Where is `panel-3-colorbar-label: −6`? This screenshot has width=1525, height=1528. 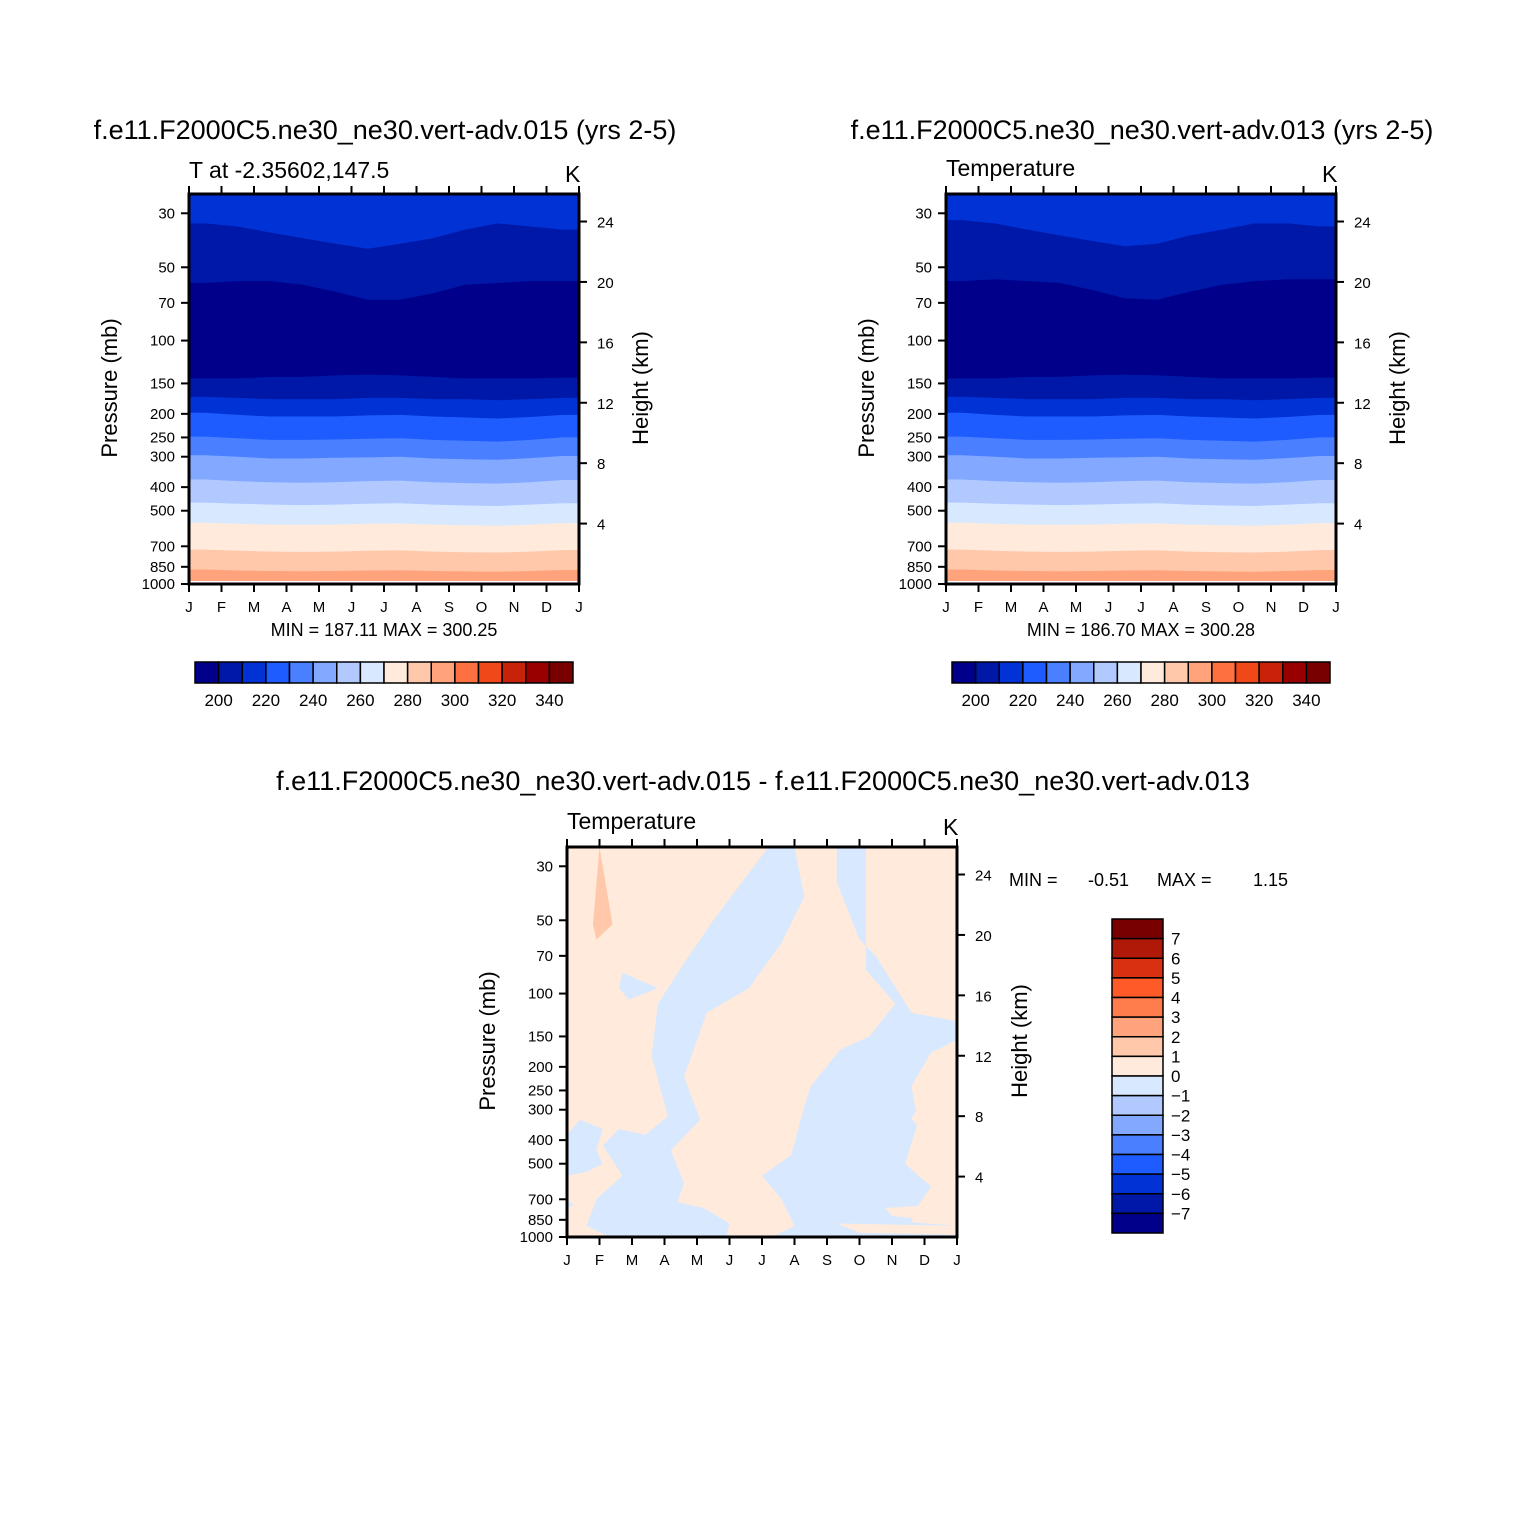 panel-3-colorbar-label: −6 is located at coordinates (1180, 1194).